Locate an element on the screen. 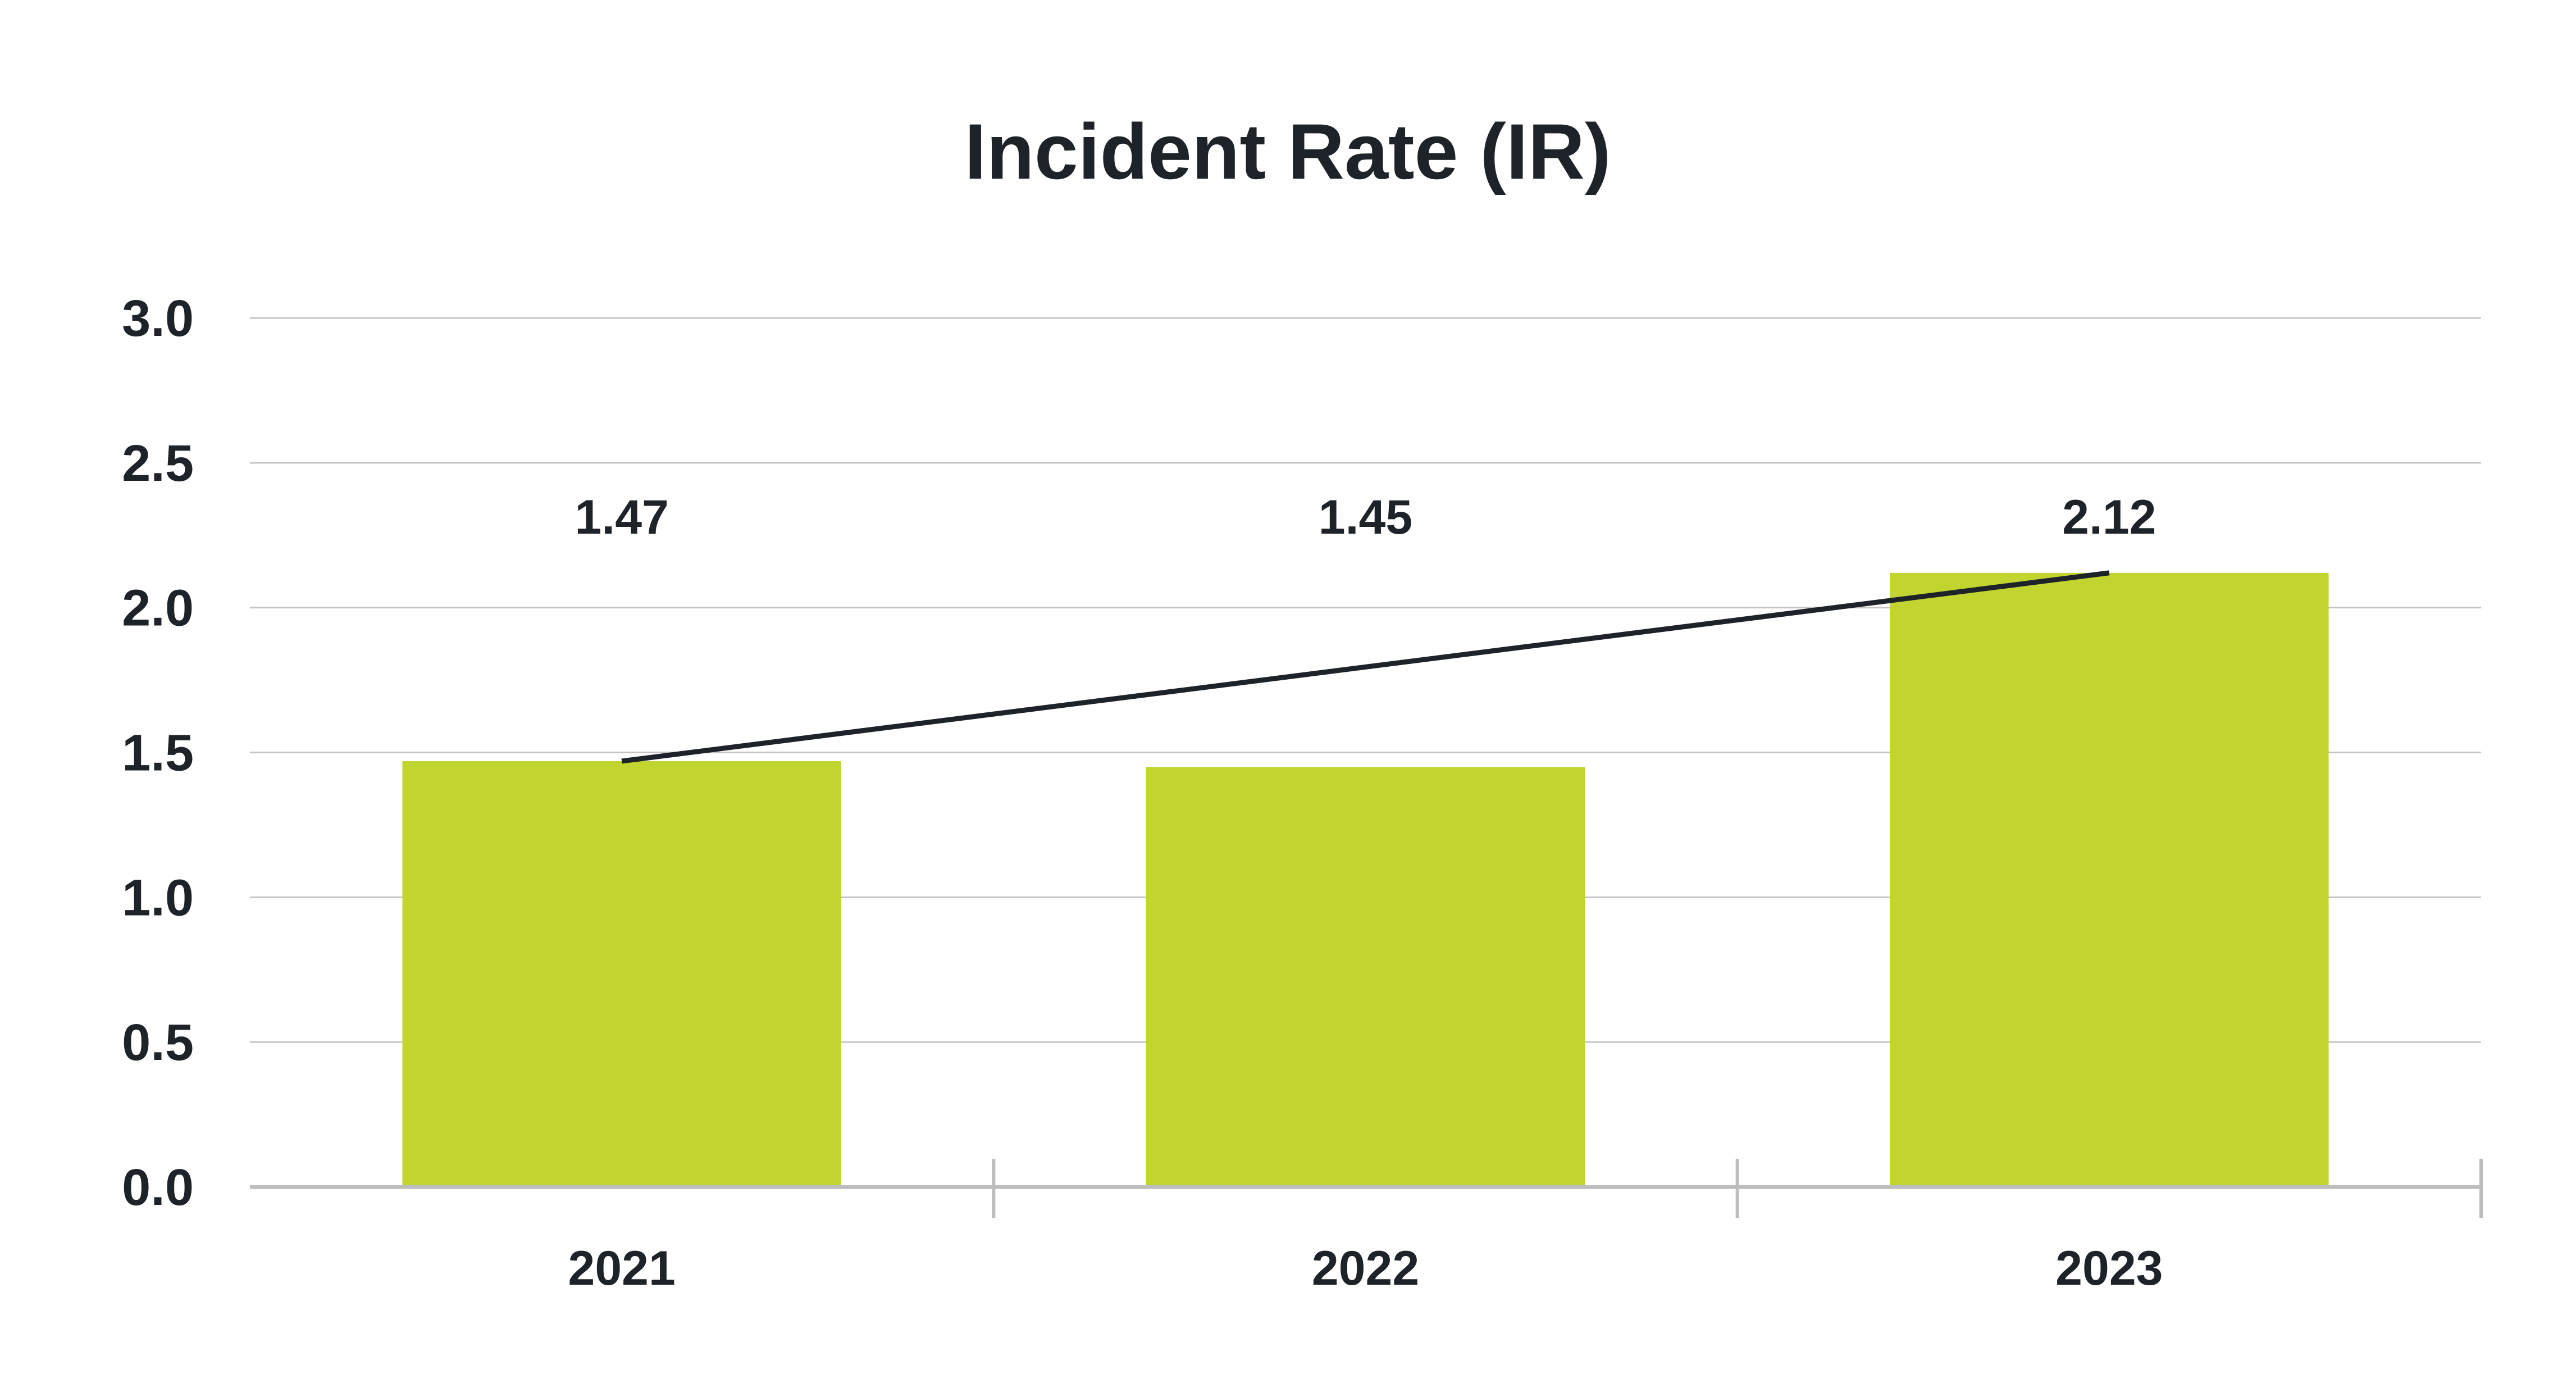 The width and height of the screenshot is (2576, 1383). y-tick-label: 1.5 is located at coordinates (158, 753).